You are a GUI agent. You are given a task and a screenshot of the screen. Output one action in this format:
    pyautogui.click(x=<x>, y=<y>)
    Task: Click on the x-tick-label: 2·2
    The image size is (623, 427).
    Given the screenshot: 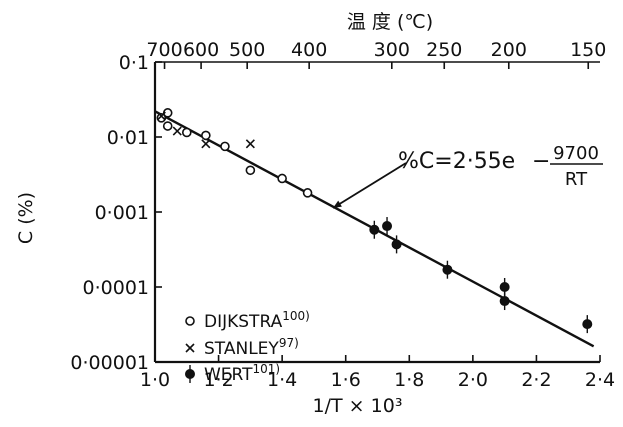 What is the action you would take?
    pyautogui.click(x=536, y=380)
    